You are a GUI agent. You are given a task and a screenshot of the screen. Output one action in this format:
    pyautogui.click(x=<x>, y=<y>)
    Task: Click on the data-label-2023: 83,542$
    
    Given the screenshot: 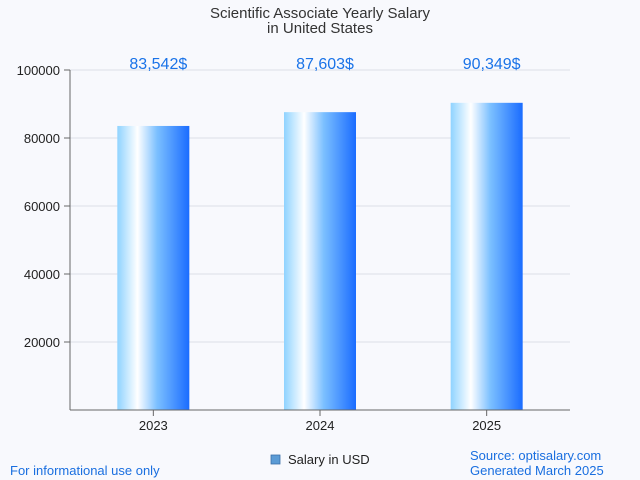 What is the action you would take?
    pyautogui.click(x=158, y=64)
    